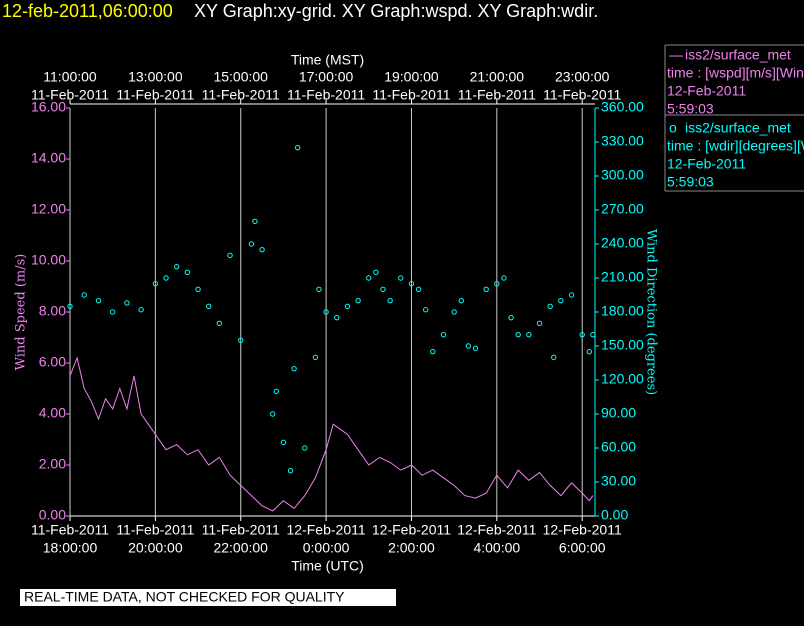 The image size is (804, 626). Describe the element at coordinates (48, 209) in the screenshot. I see `y-tick-label: 12.00` at that location.